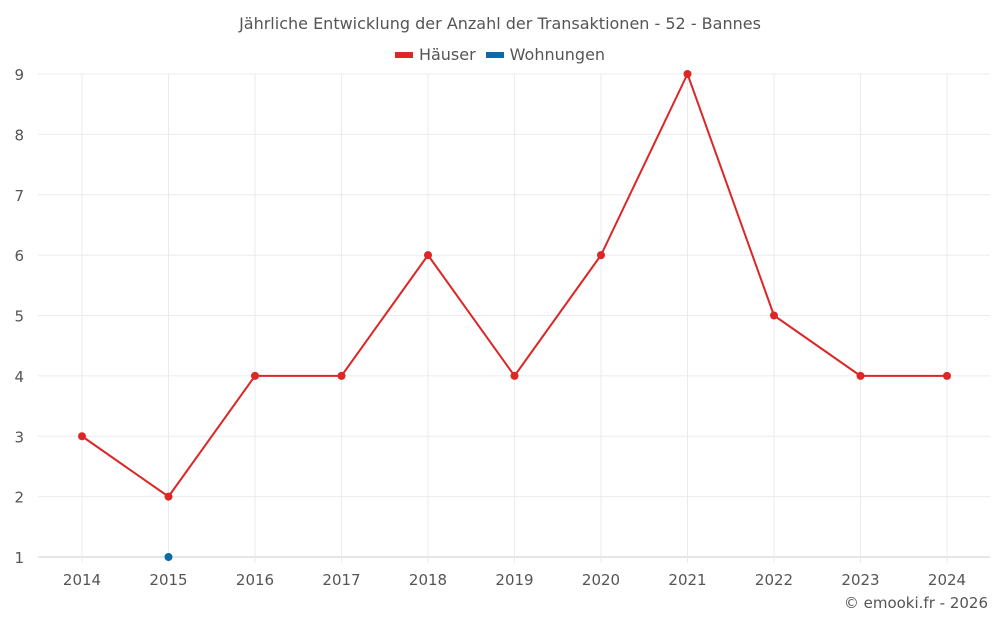 Image resolution: width=1000 pixels, height=625 pixels. What do you see at coordinates (774, 580) in the screenshot?
I see `x-tick-label: 2022` at bounding box center [774, 580].